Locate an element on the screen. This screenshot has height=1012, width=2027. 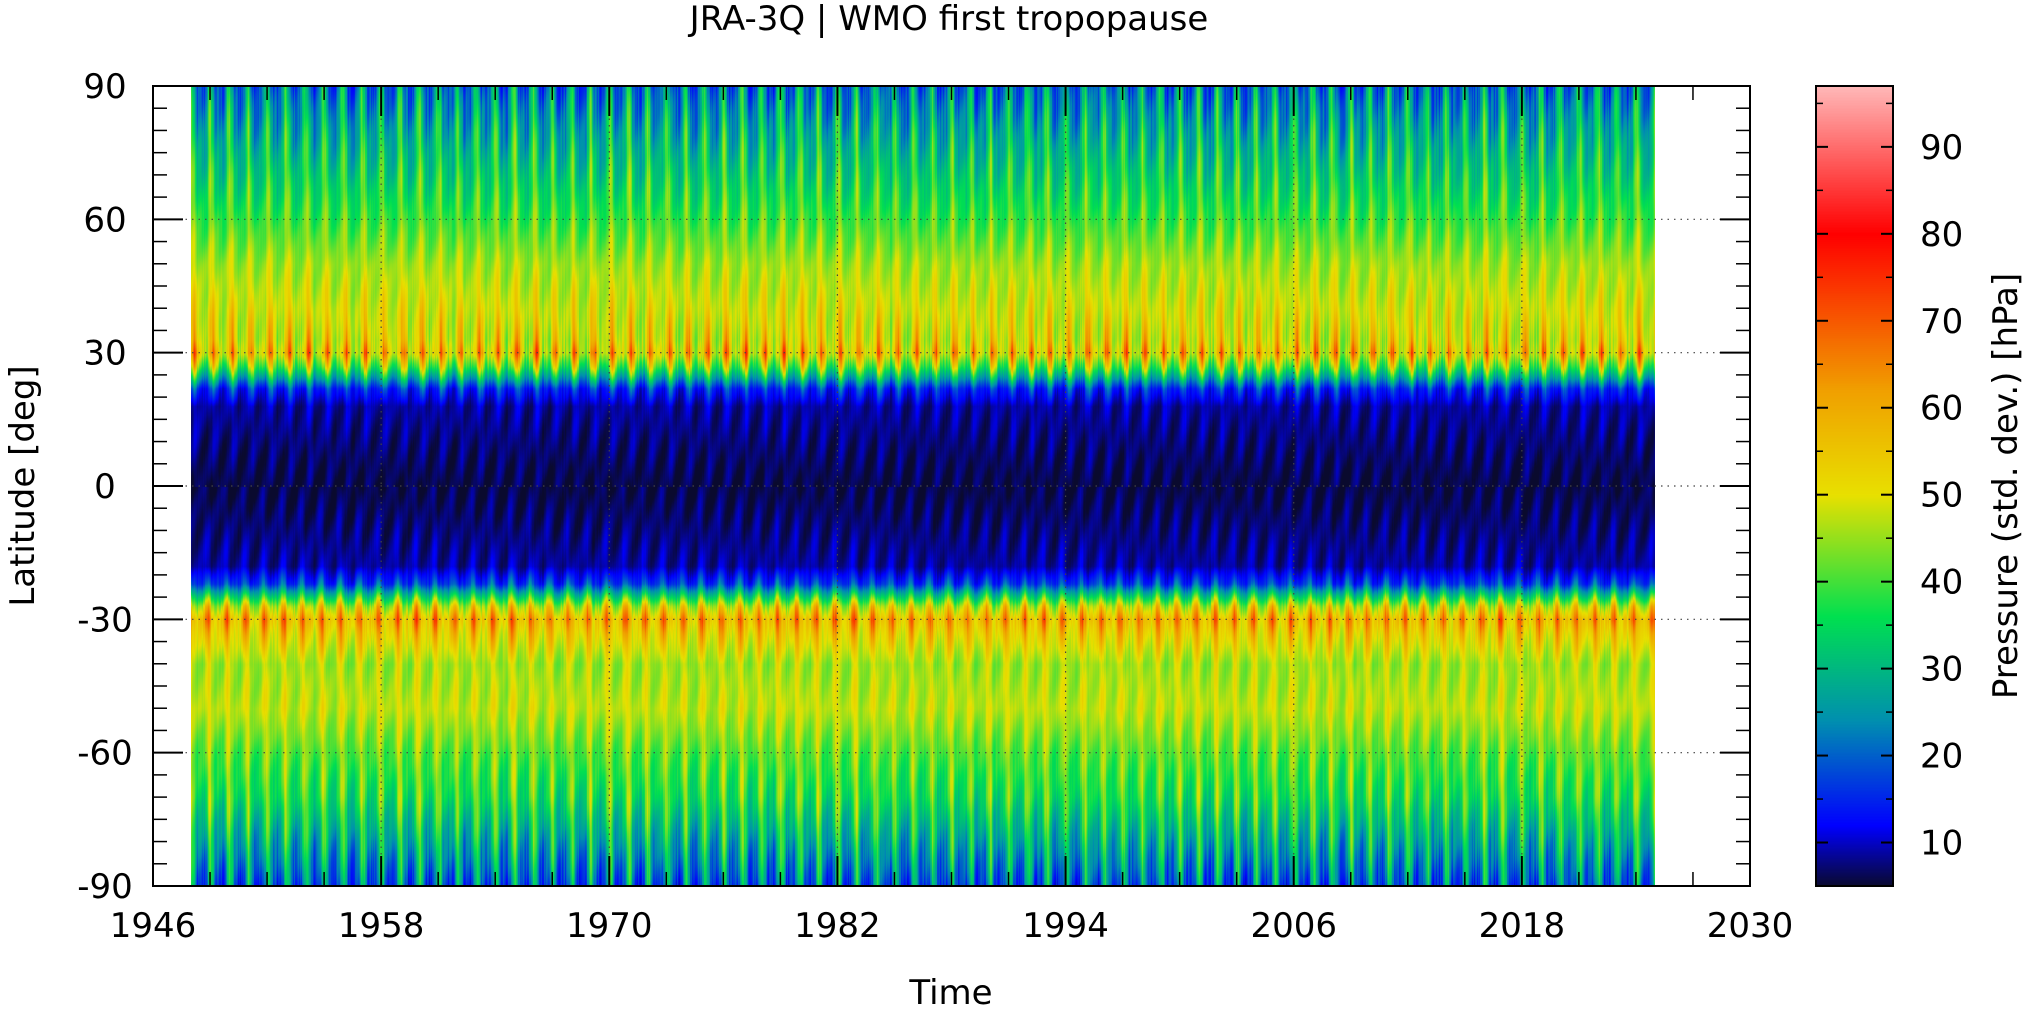
x-tick-label: 2006 is located at coordinates (1293, 926).